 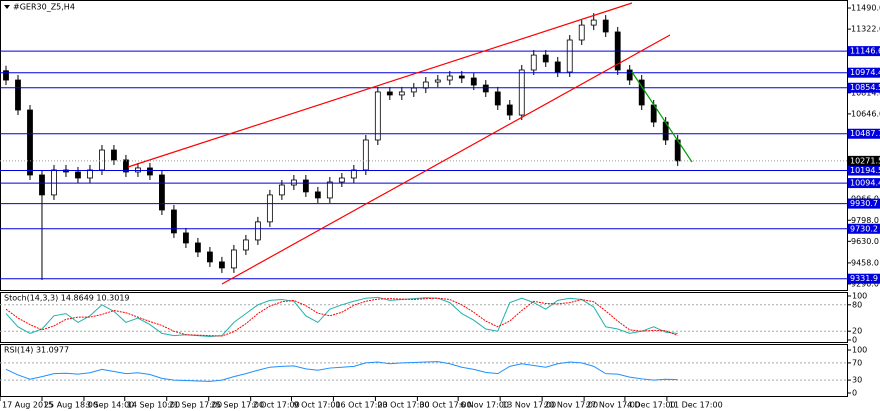 I want to click on chart-title: #GER30_Z5,H4, so click(x=44, y=7).